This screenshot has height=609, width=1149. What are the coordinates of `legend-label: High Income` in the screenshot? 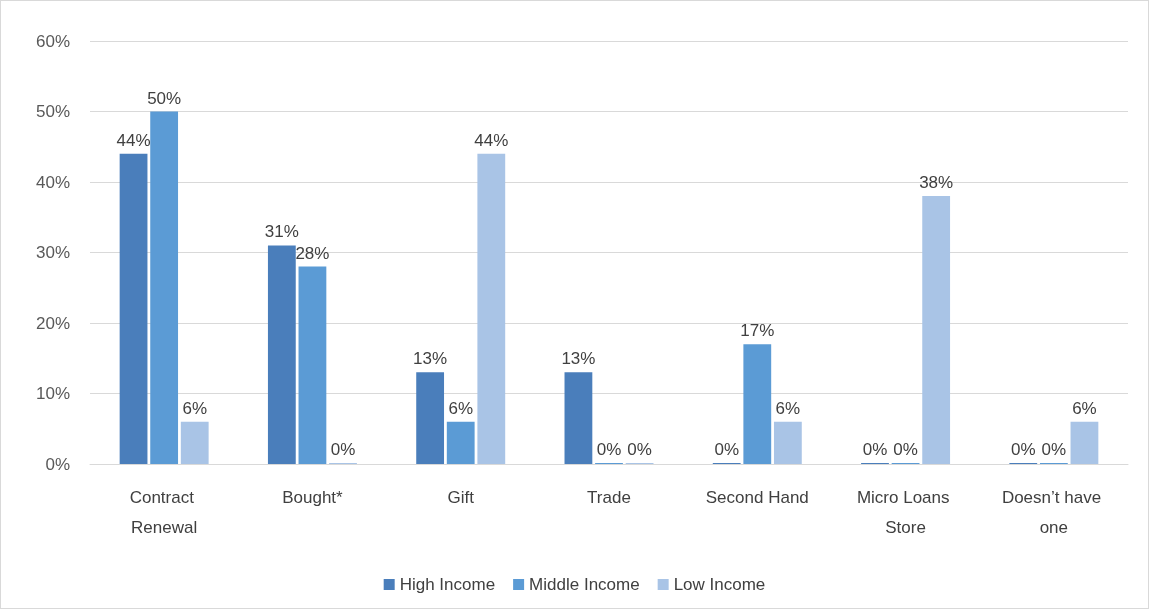 It's located at (447, 584).